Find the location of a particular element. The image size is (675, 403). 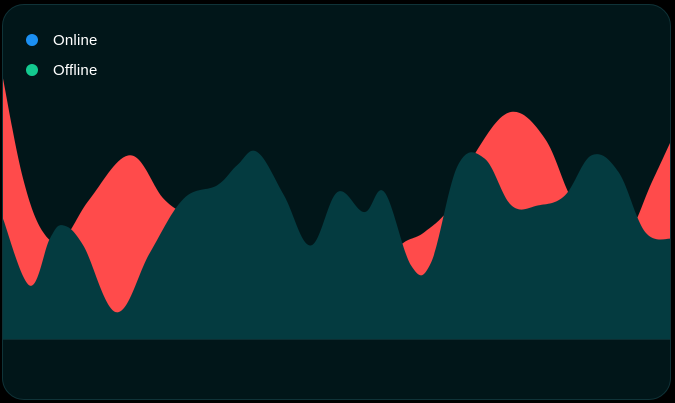

online-dot-icon is located at coordinates (32, 40).